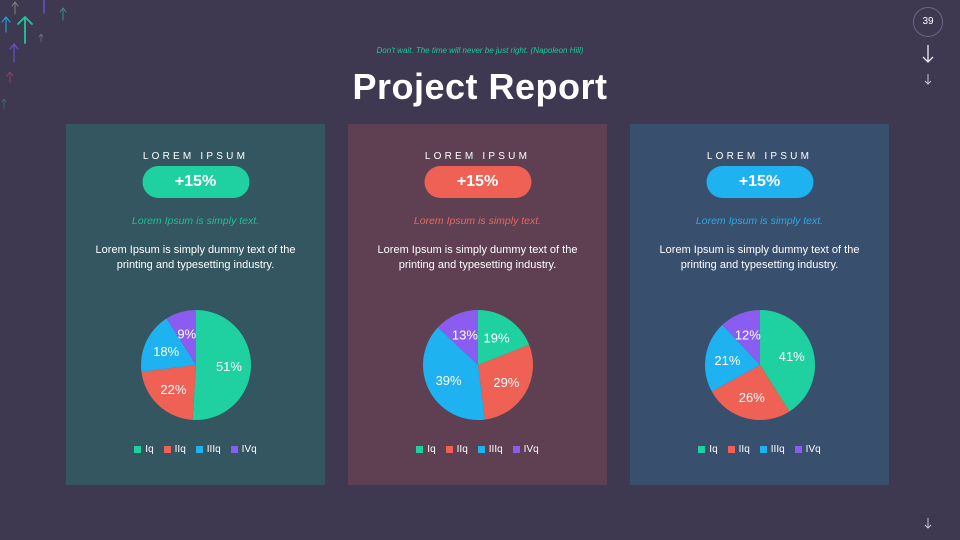  Describe the element at coordinates (928, 22) in the screenshot. I see `page-number-badge: 39` at that location.